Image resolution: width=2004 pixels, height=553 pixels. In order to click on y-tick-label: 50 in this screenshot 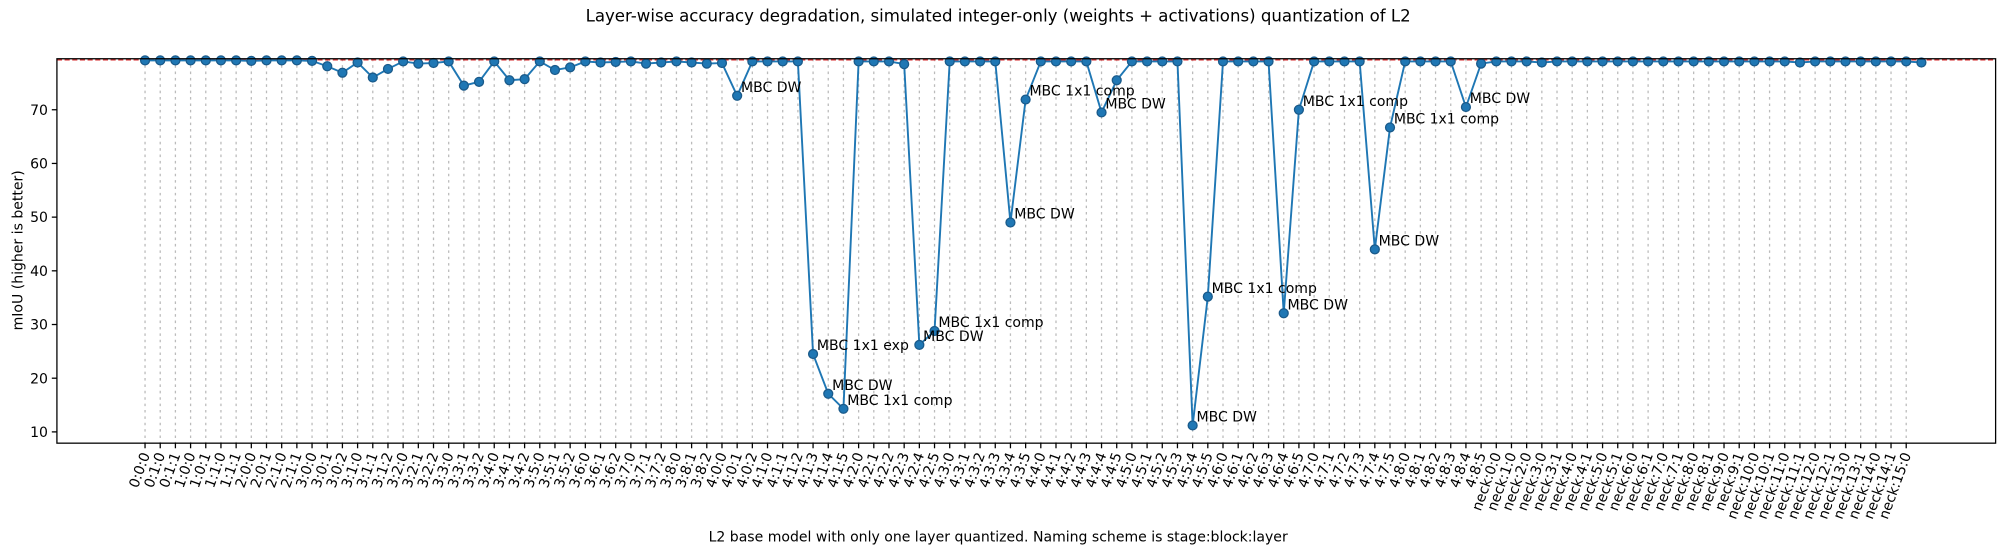, I will do `click(39, 218)`.